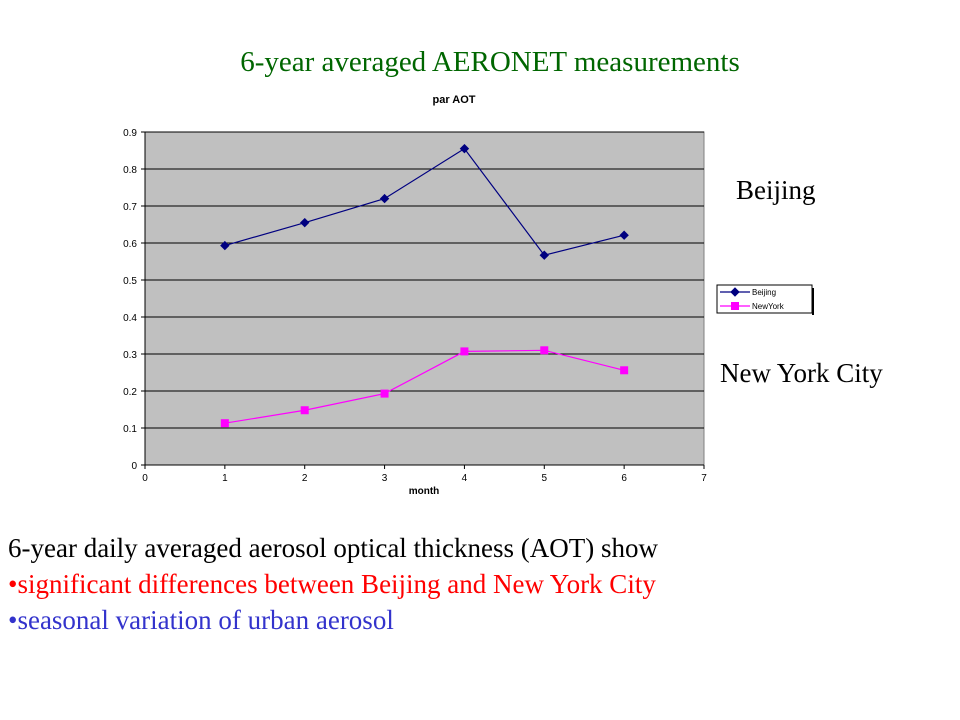 Image resolution: width=960 pixels, height=720 pixels. What do you see at coordinates (305, 478) in the screenshot?
I see `x-tick-label: 2` at bounding box center [305, 478].